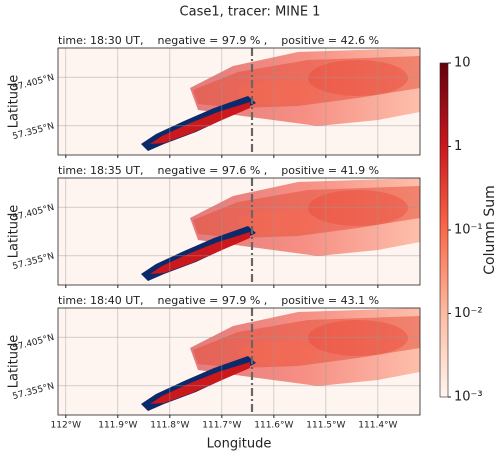 This screenshot has height=454, width=500. Describe the element at coordinates (468, 313) in the screenshot. I see `colorbar-tick-label: 10⁻²` at that location.